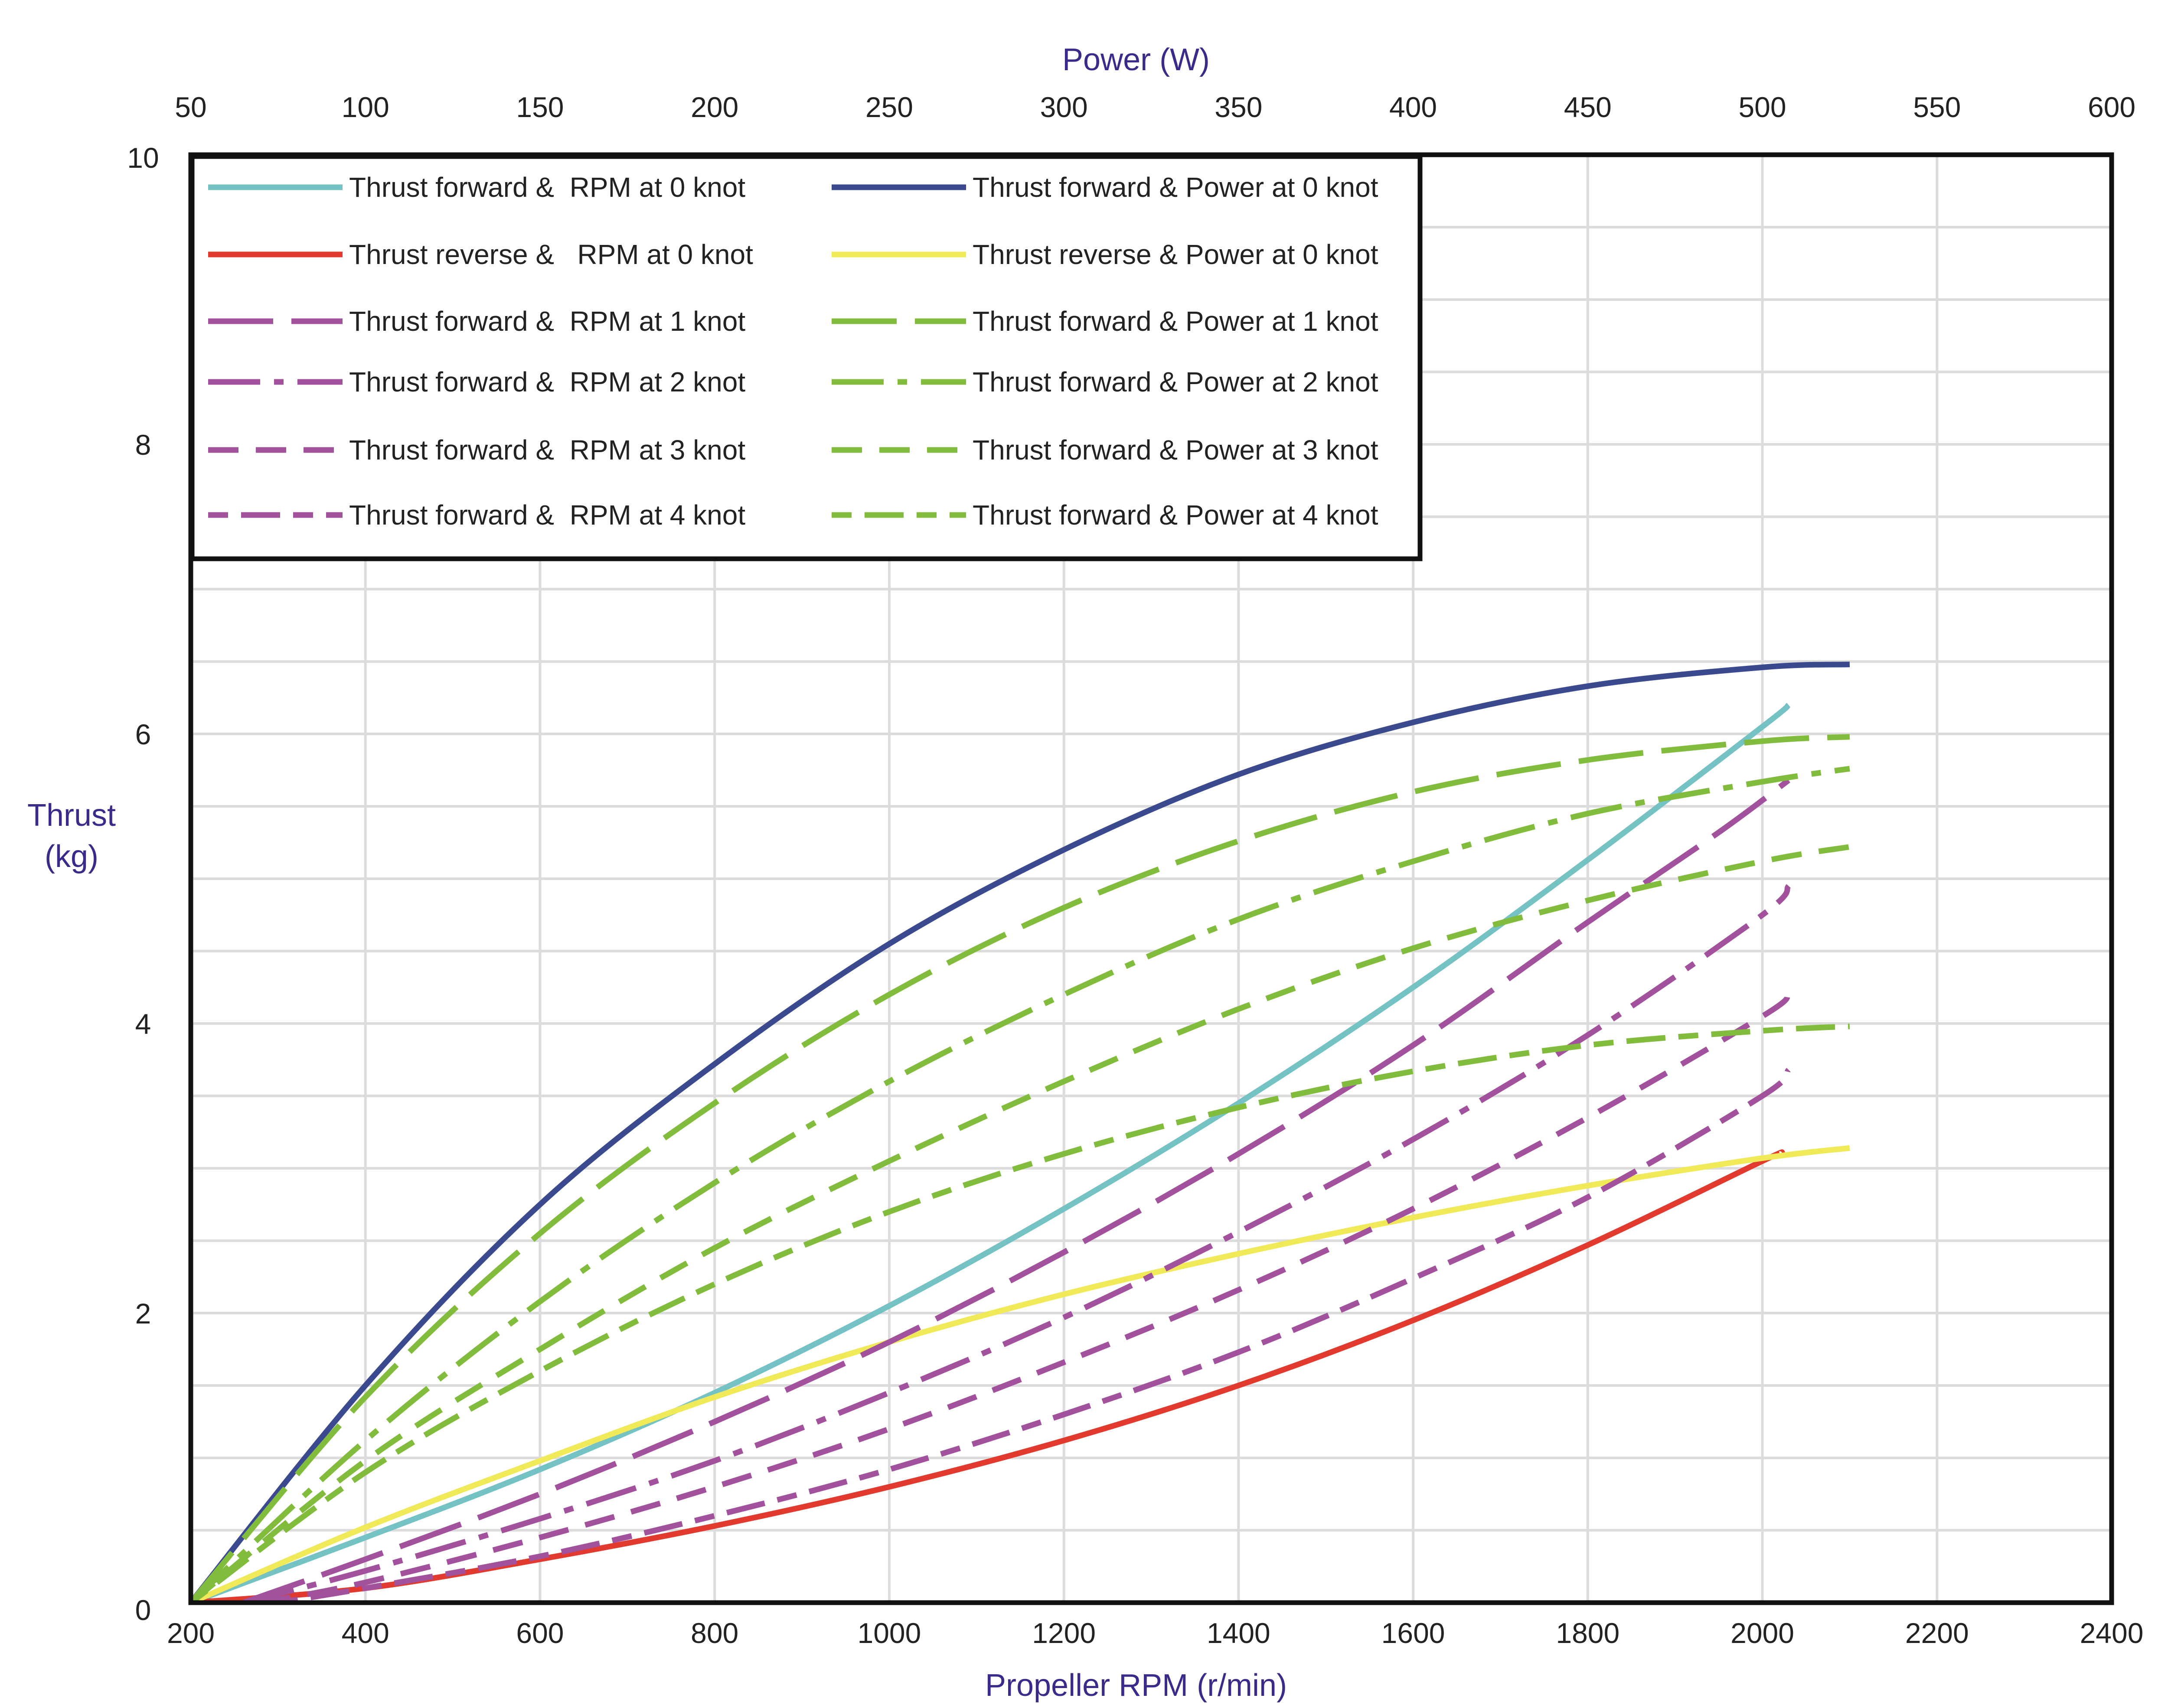 This screenshot has width=2168, height=1708. I want to click on x-tick-label: 1800, so click(1587, 1633).